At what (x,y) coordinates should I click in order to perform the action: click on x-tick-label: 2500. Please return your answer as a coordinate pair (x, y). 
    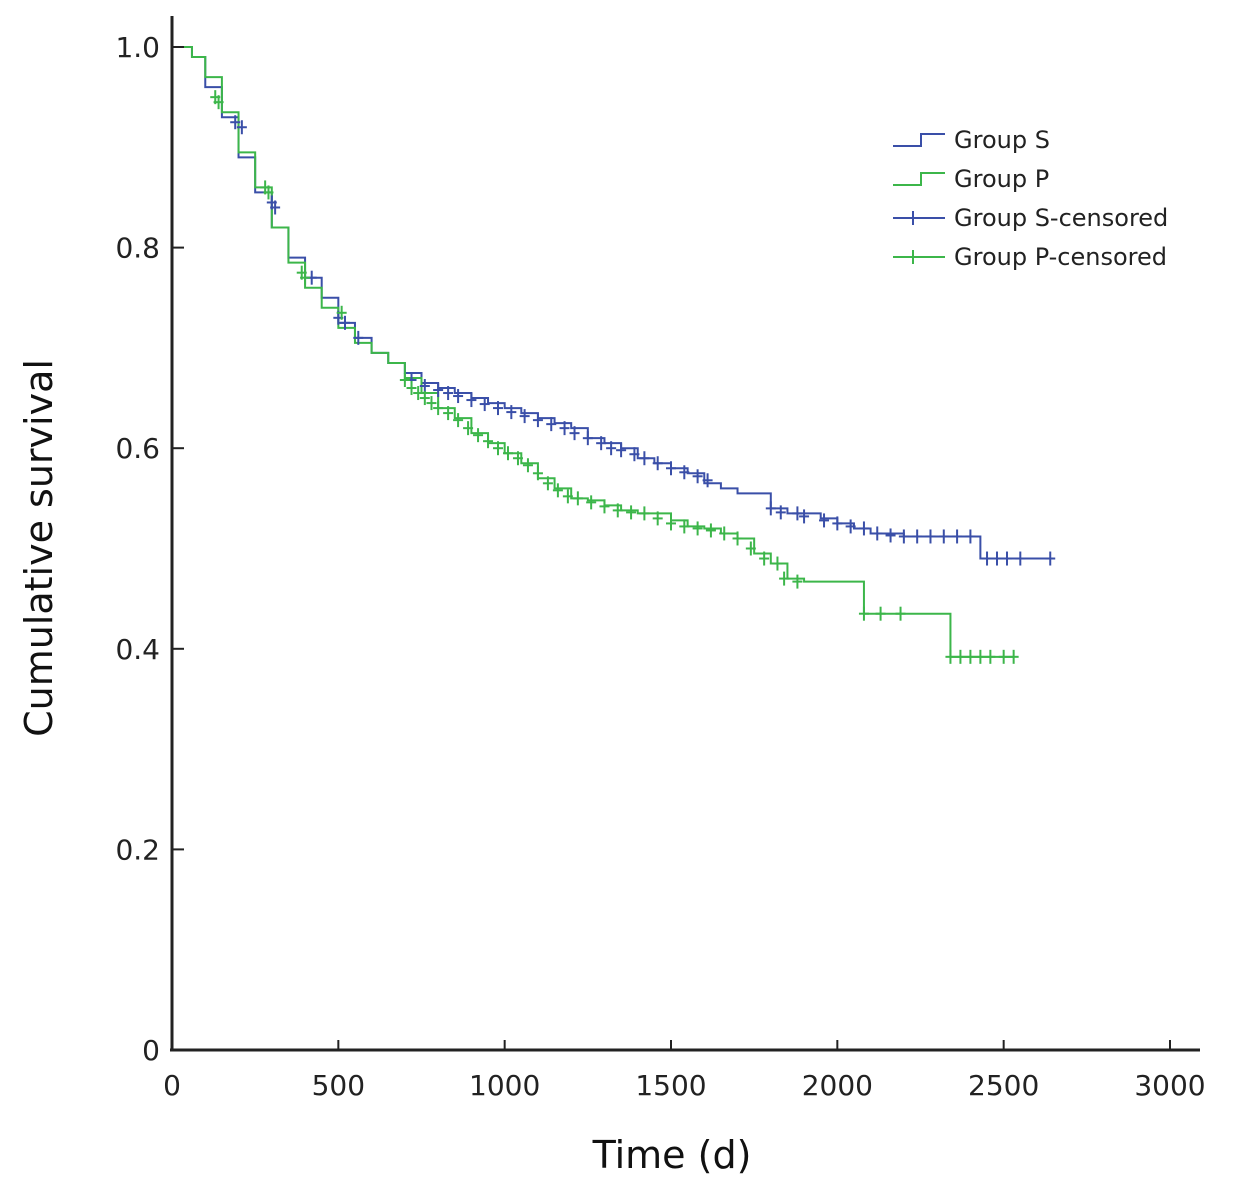
    Looking at the image, I should click on (1003, 1085).